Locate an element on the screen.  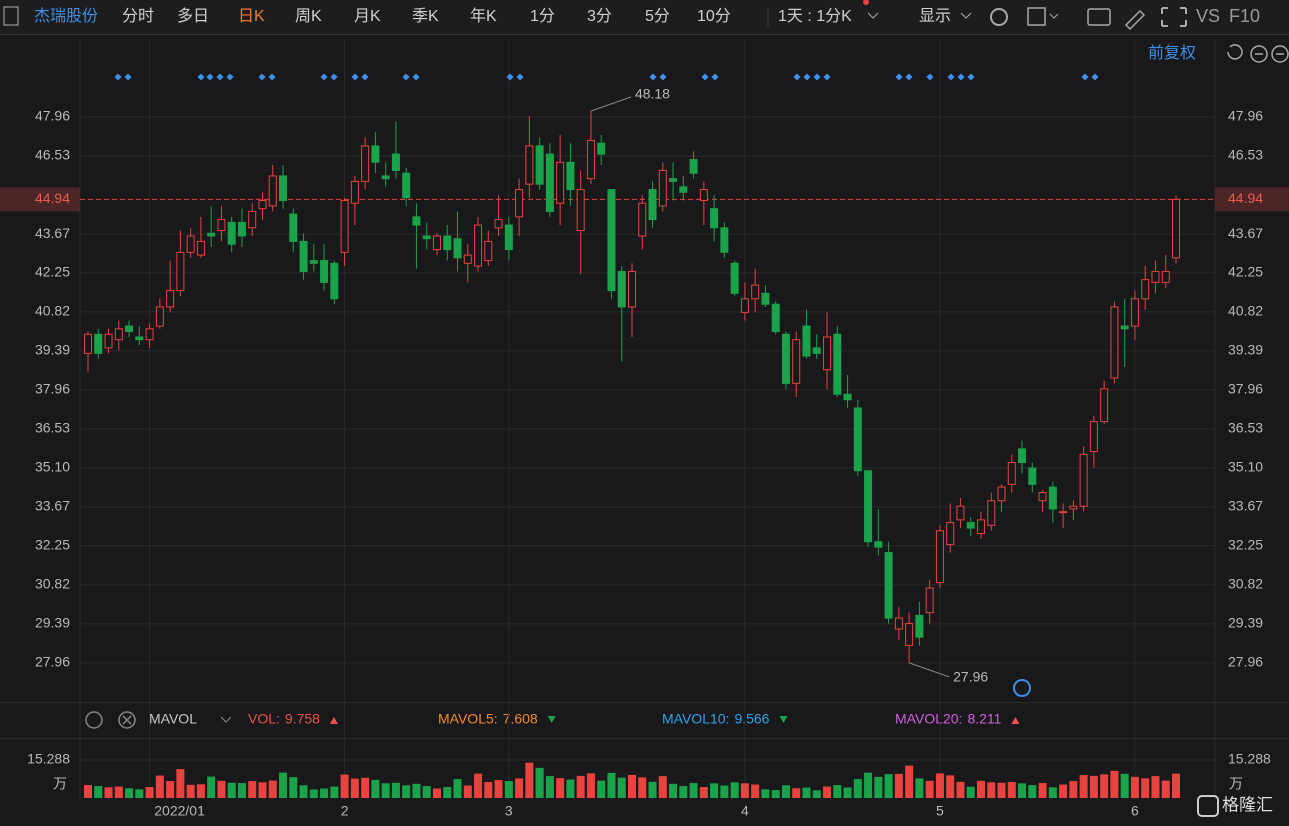
period-tab: 周K is located at coordinates (308, 16).